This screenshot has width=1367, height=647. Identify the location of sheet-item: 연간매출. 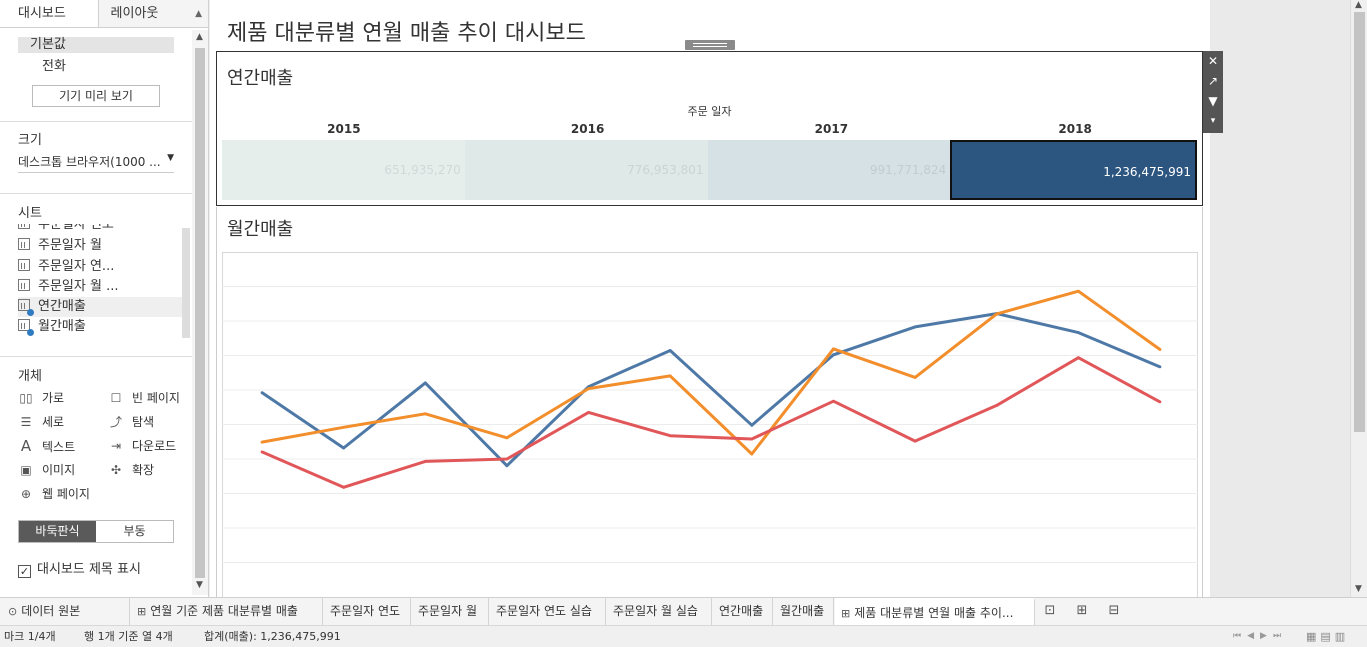
(100, 307).